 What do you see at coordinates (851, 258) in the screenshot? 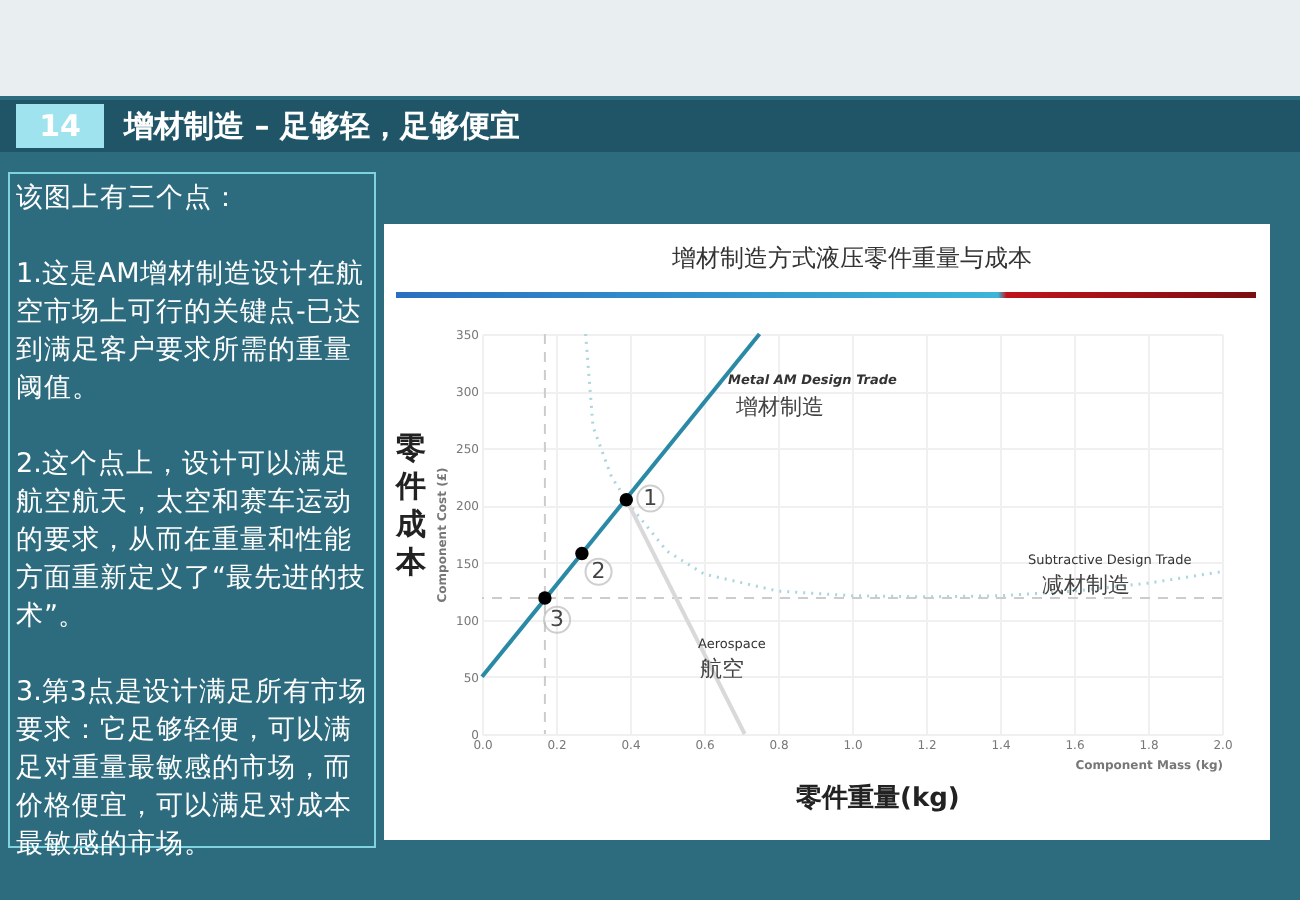
I see `chart-title: 增材制造方式液压零件重量与成本` at bounding box center [851, 258].